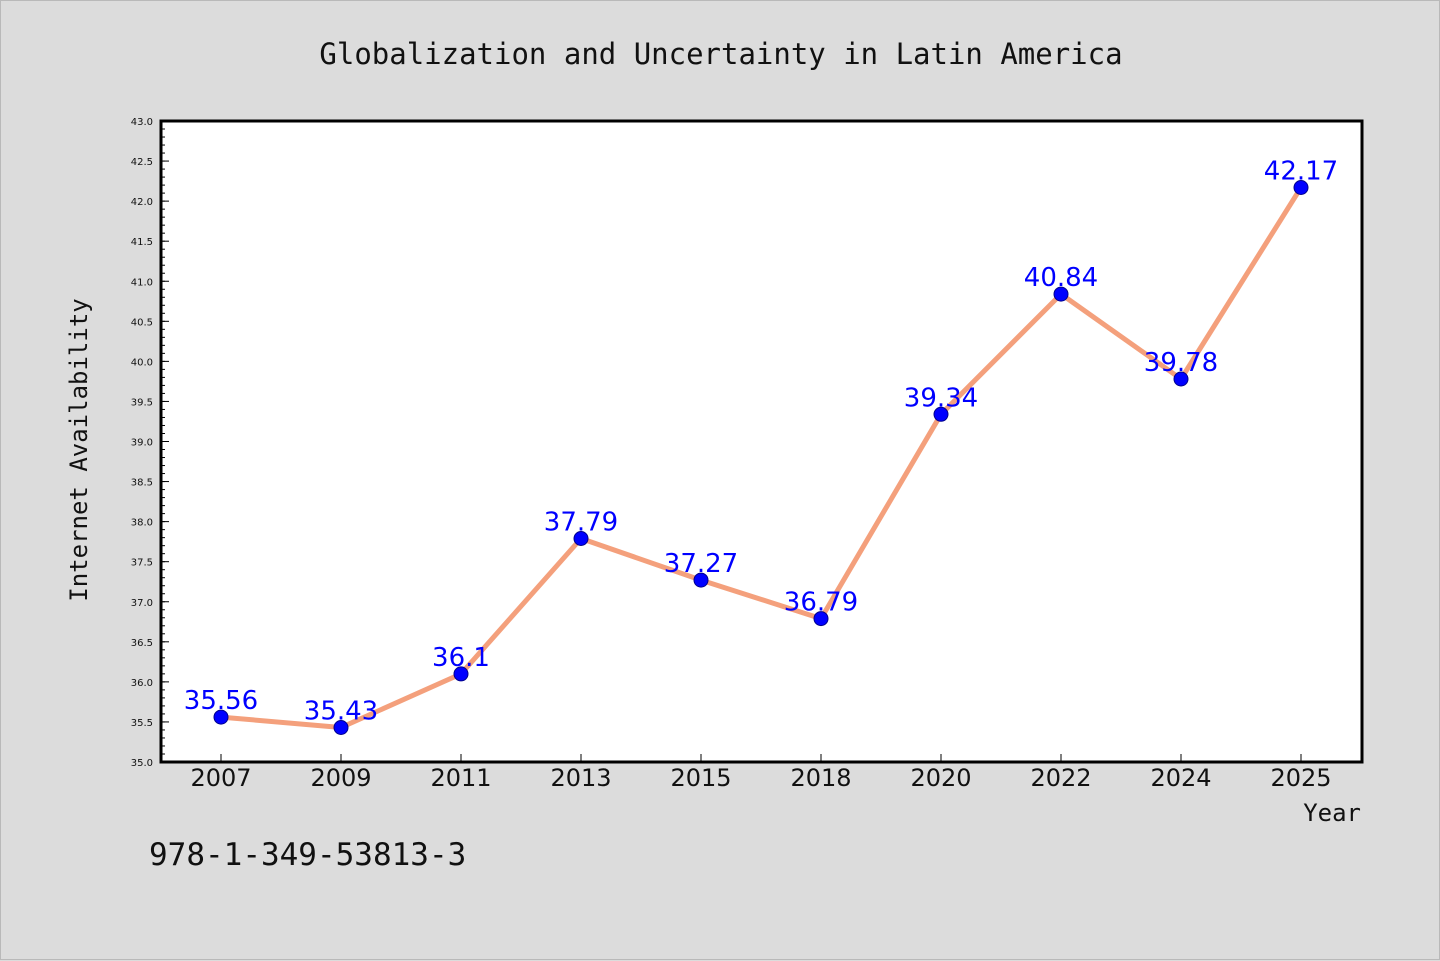  What do you see at coordinates (1060, 778) in the screenshot?
I see `x-tick-label: 2022` at bounding box center [1060, 778].